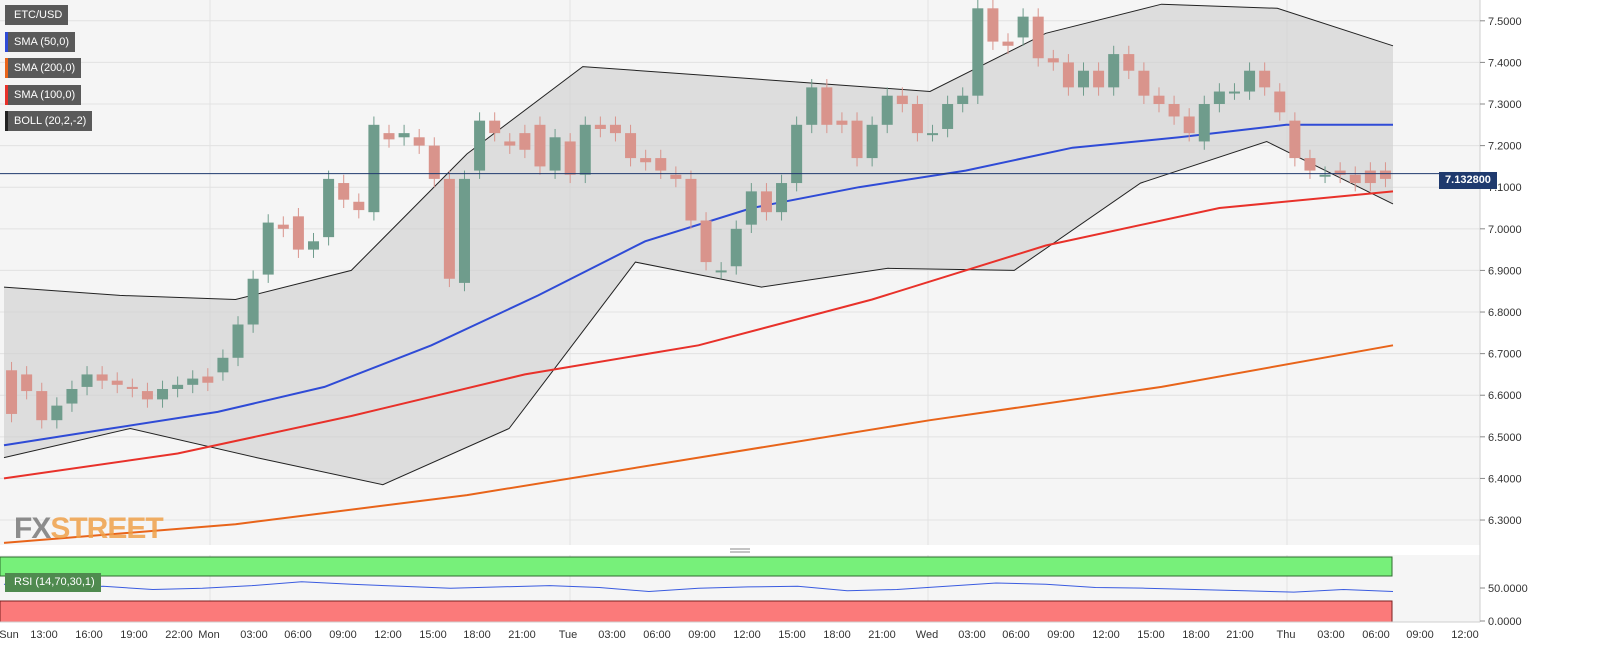 Image resolution: width=1604 pixels, height=662 pixels. What do you see at coordinates (1505, 479) in the screenshot?
I see `y-tick-label: 6.4000` at bounding box center [1505, 479].